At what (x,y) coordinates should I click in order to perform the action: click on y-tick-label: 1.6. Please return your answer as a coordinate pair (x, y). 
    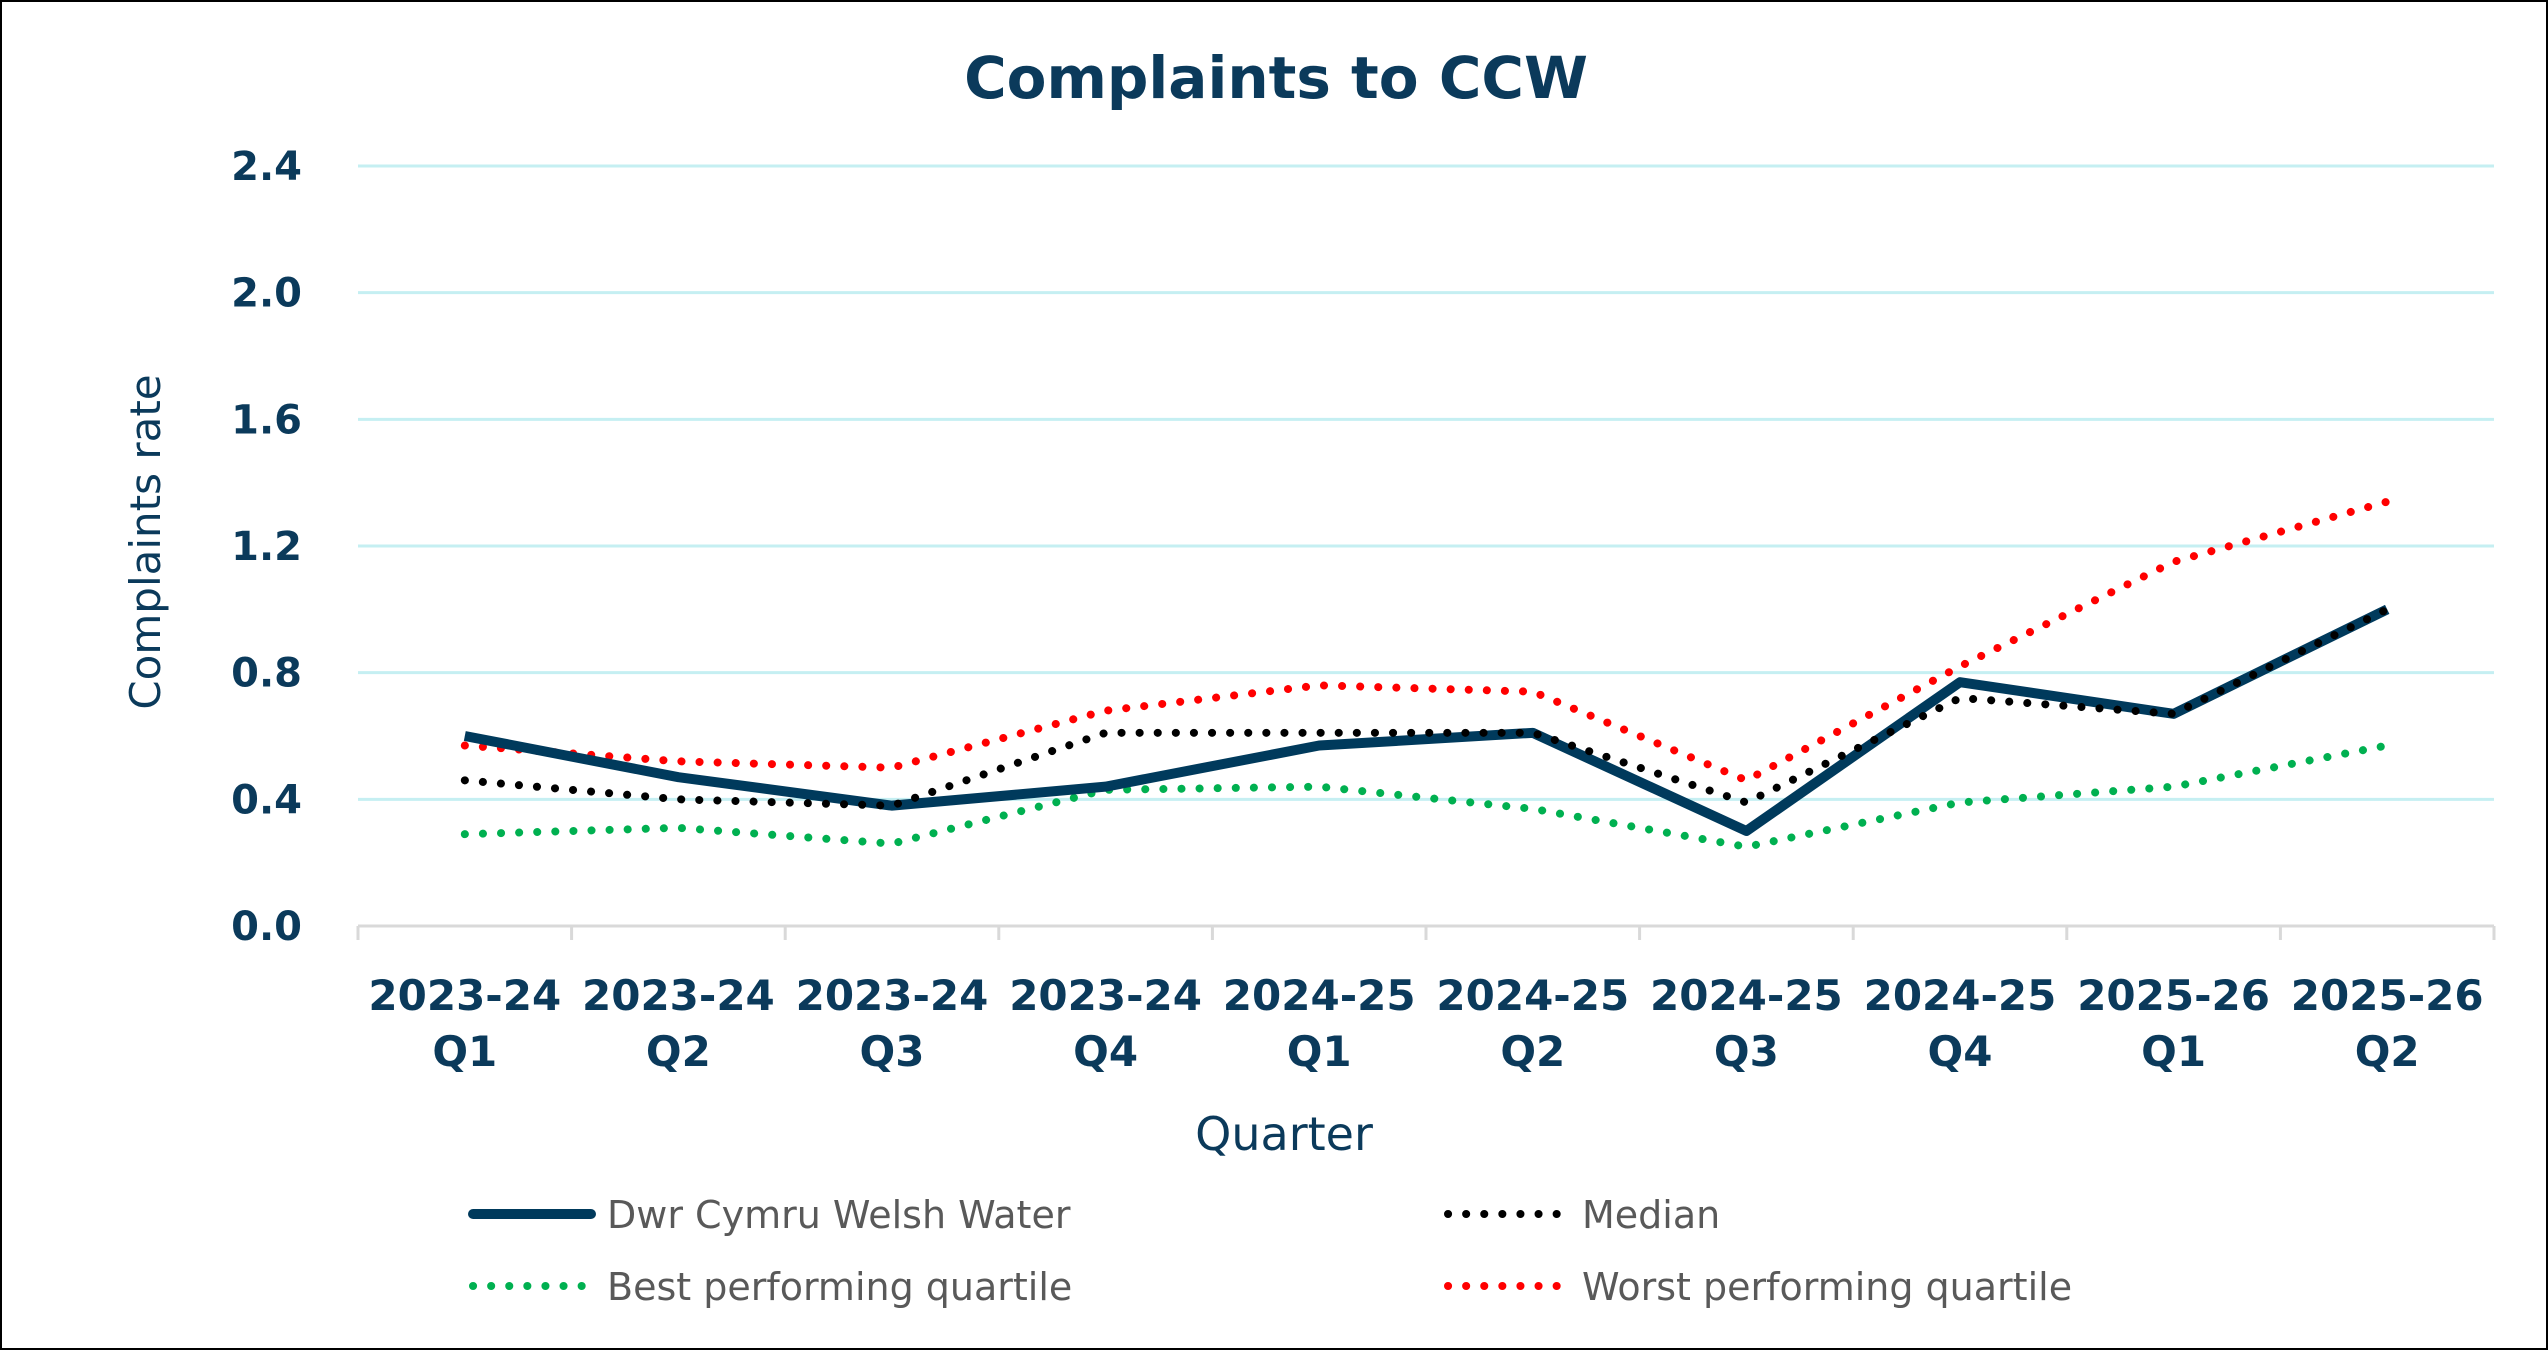
    Looking at the image, I should click on (266, 420).